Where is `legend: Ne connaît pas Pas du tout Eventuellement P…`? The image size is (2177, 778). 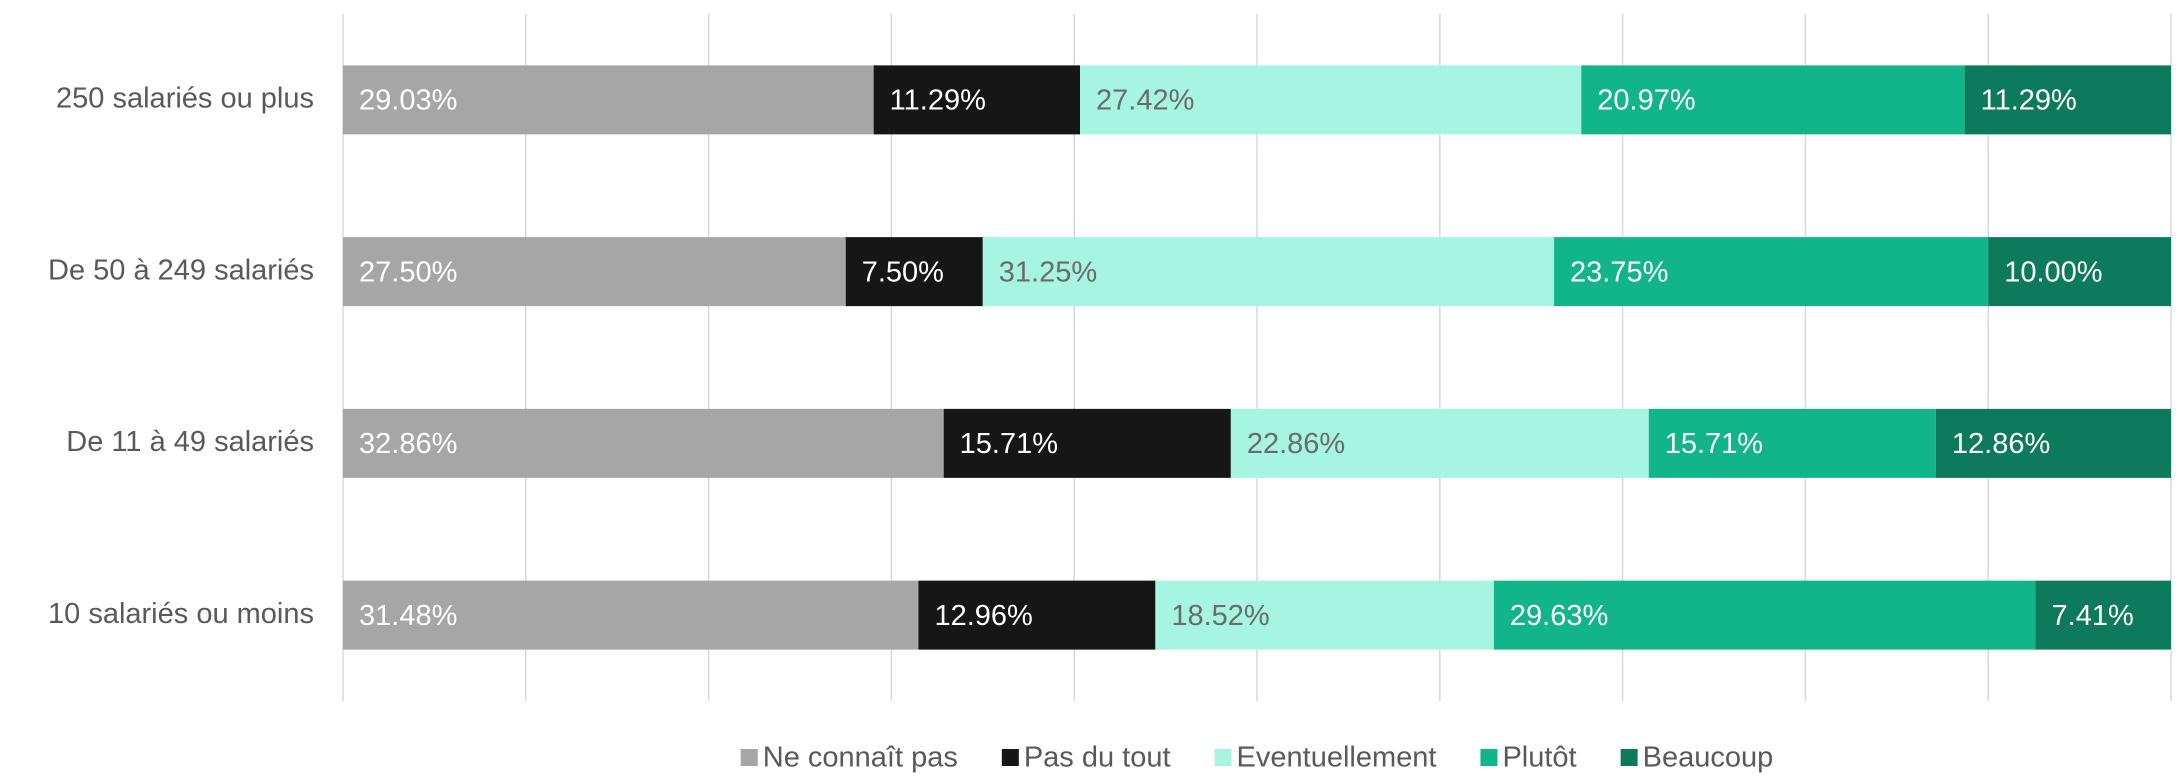
legend: Ne connaît pas Pas du tout Eventuellement P… is located at coordinates (1257, 758).